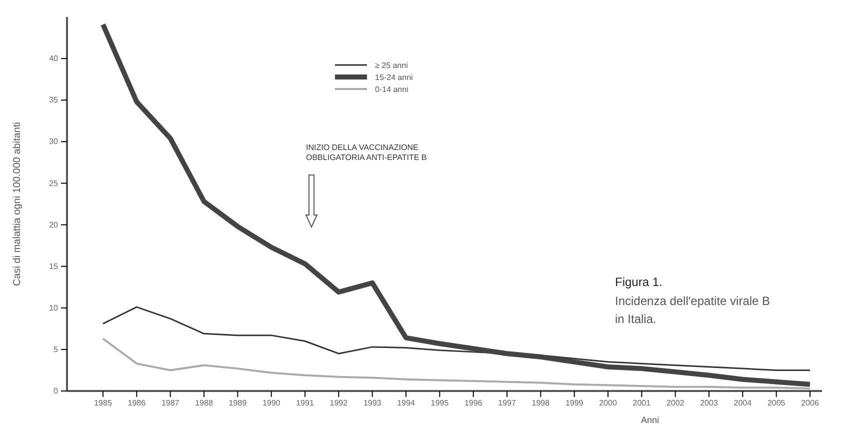 The width and height of the screenshot is (852, 427). I want to click on y-tick-label: 35, so click(54, 100).